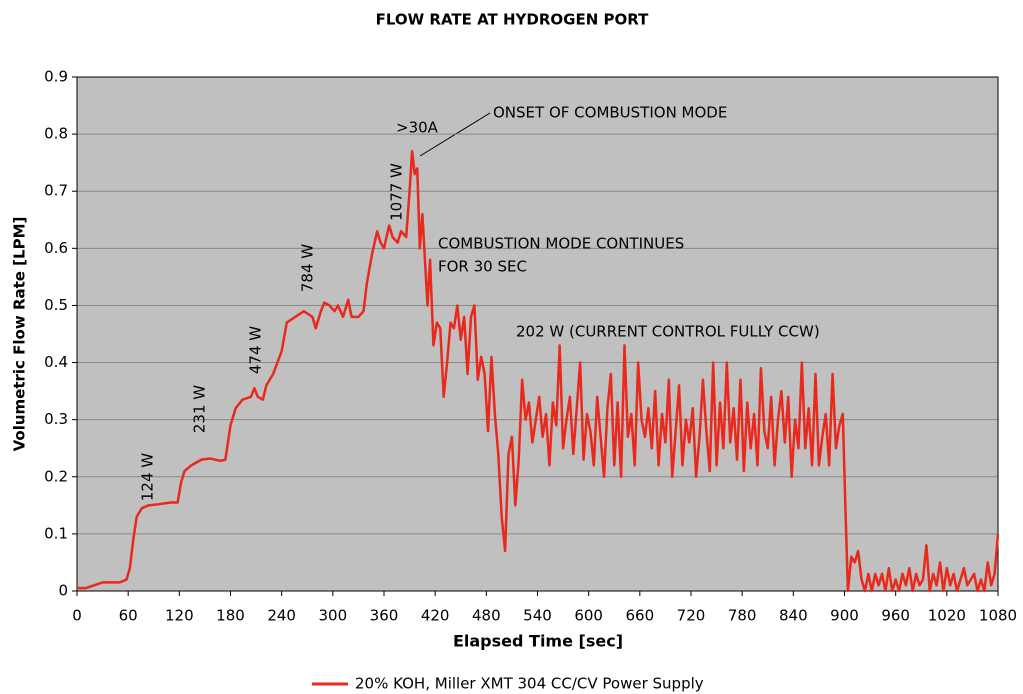  What do you see at coordinates (56, 533) in the screenshot?
I see `y-tick-label: 0.1` at bounding box center [56, 533].